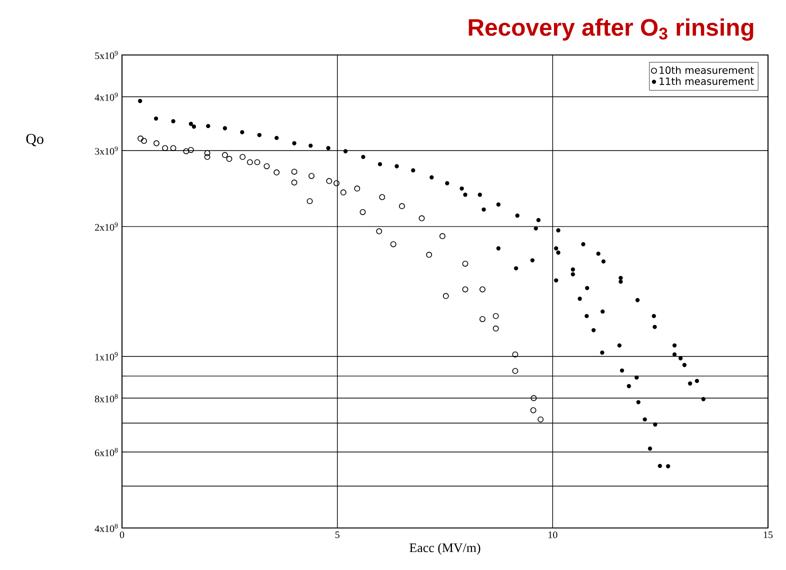  Describe the element at coordinates (707, 81) in the screenshot. I see `legend-label: 11th measurement` at that location.